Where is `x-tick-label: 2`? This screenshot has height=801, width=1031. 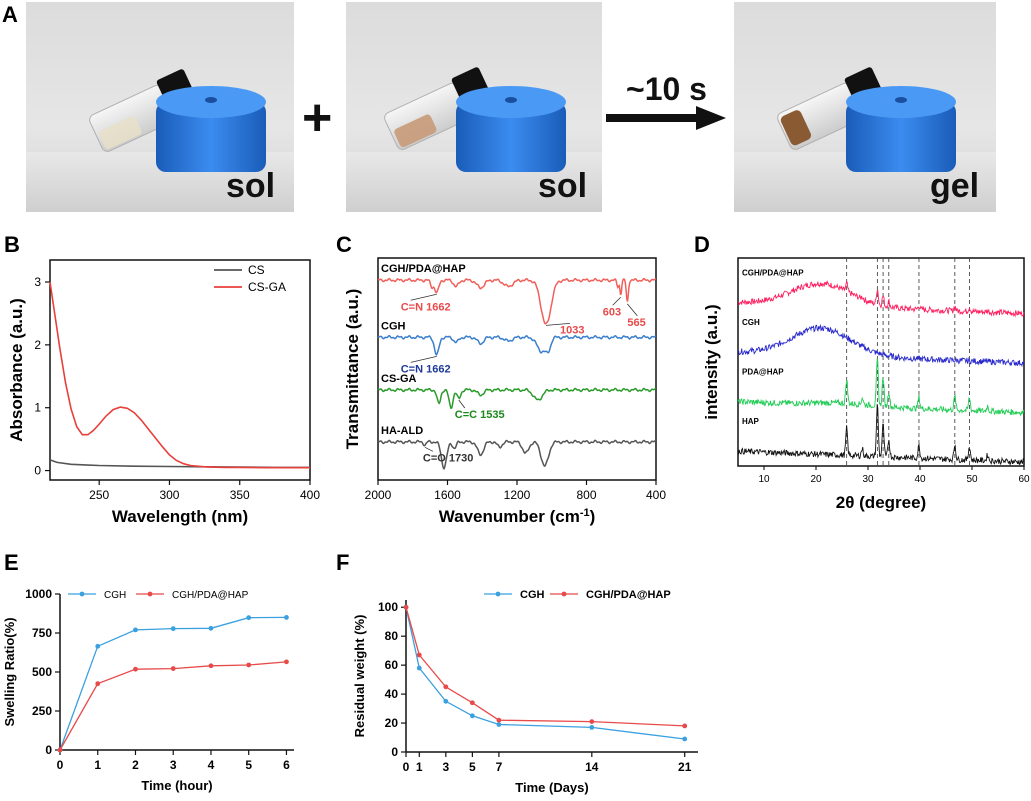
x-tick-label: 2 is located at coordinates (135, 765).